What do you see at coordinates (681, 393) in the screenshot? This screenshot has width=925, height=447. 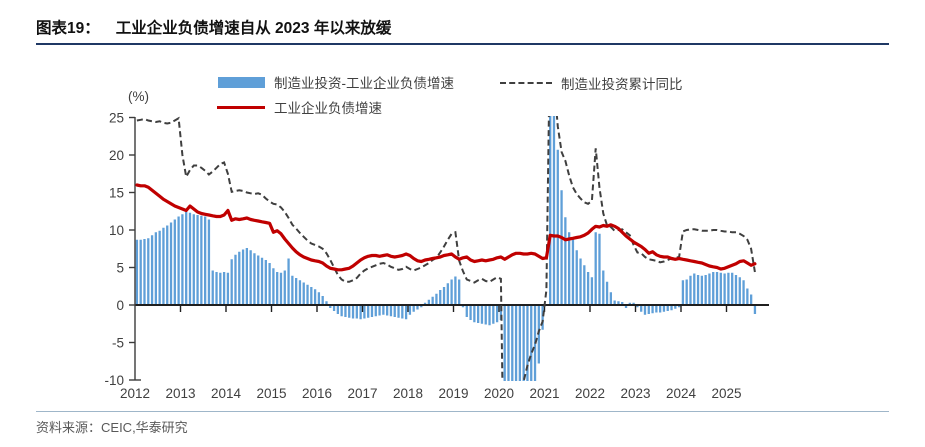 I see `x-tick-label: 2024` at bounding box center [681, 393].